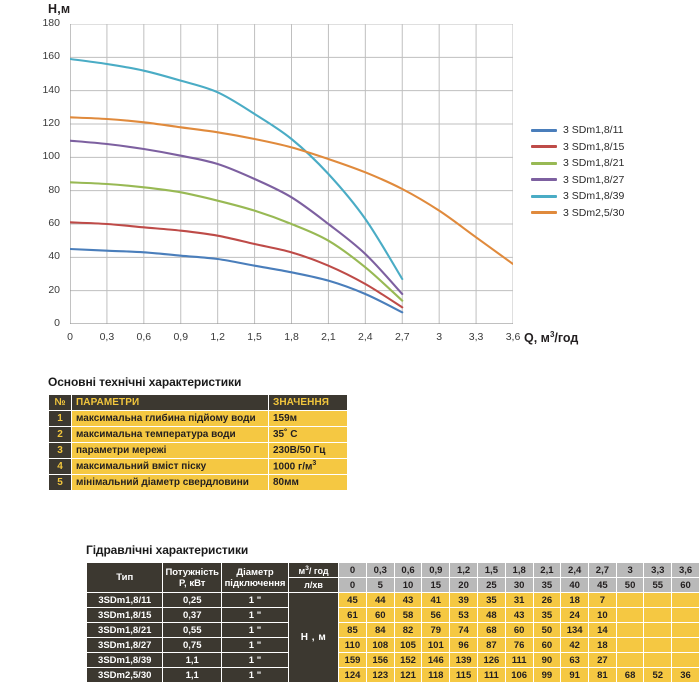 The height and width of the screenshot is (700, 700). I want to click on hydro-head-value: 99, so click(547, 675).